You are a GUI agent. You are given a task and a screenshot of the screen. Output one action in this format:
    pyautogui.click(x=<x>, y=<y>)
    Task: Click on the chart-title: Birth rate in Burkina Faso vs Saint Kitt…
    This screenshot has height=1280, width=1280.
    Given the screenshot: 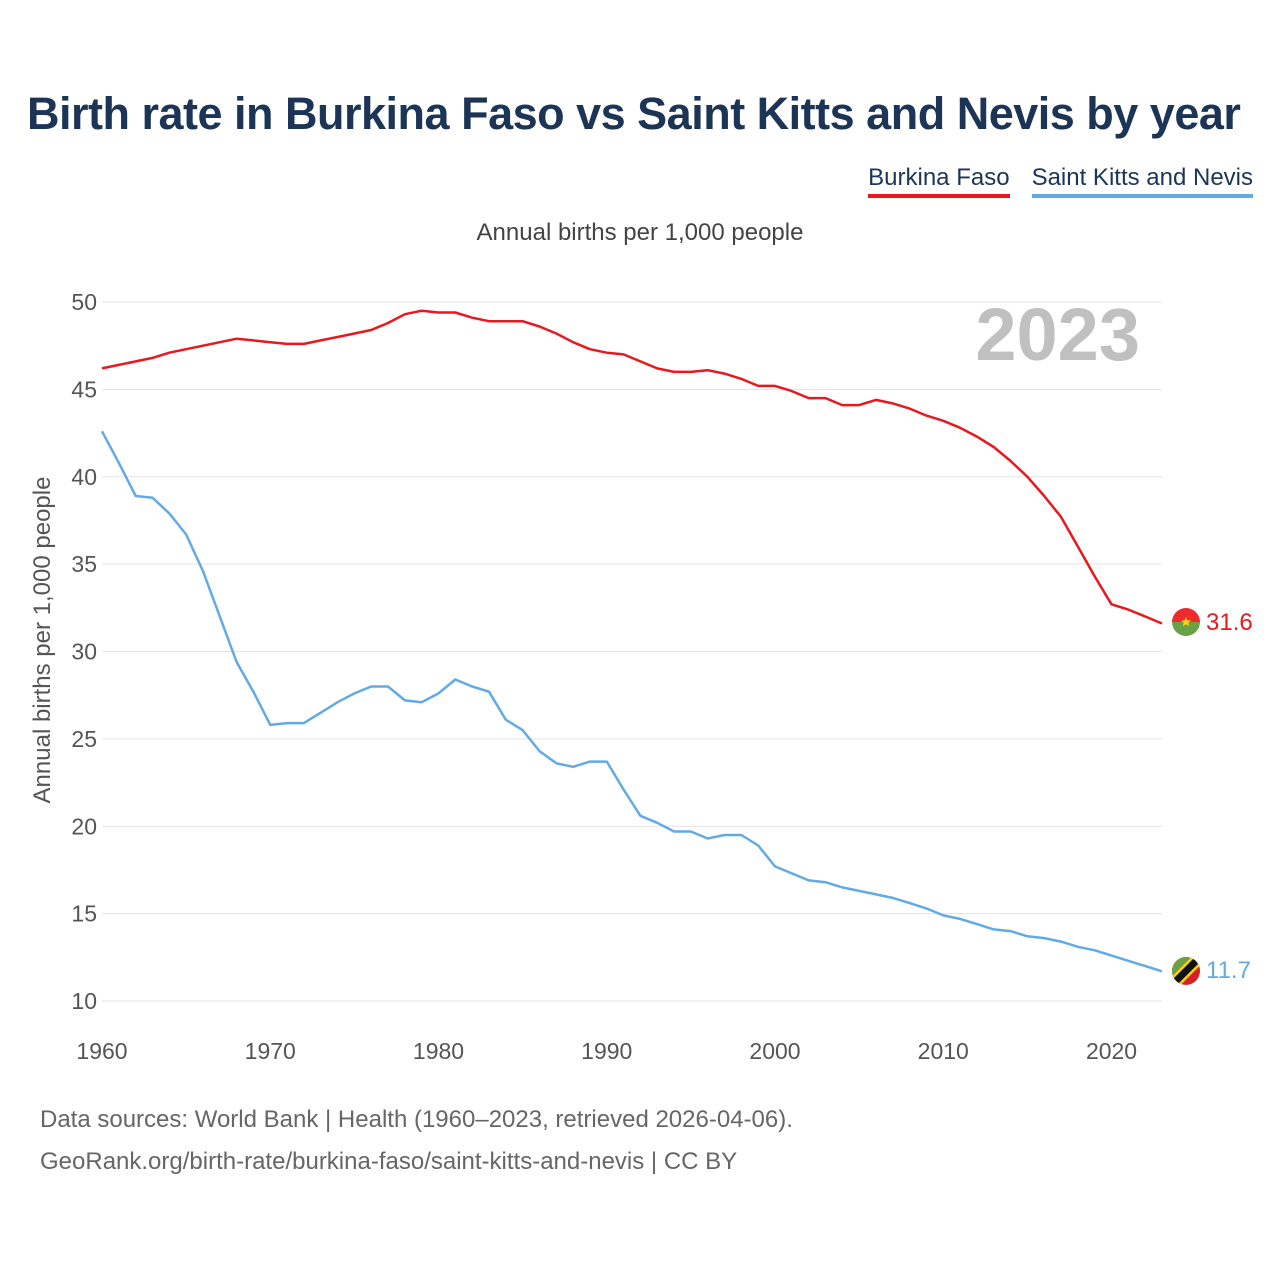 What is the action you would take?
    pyautogui.click(x=634, y=113)
    